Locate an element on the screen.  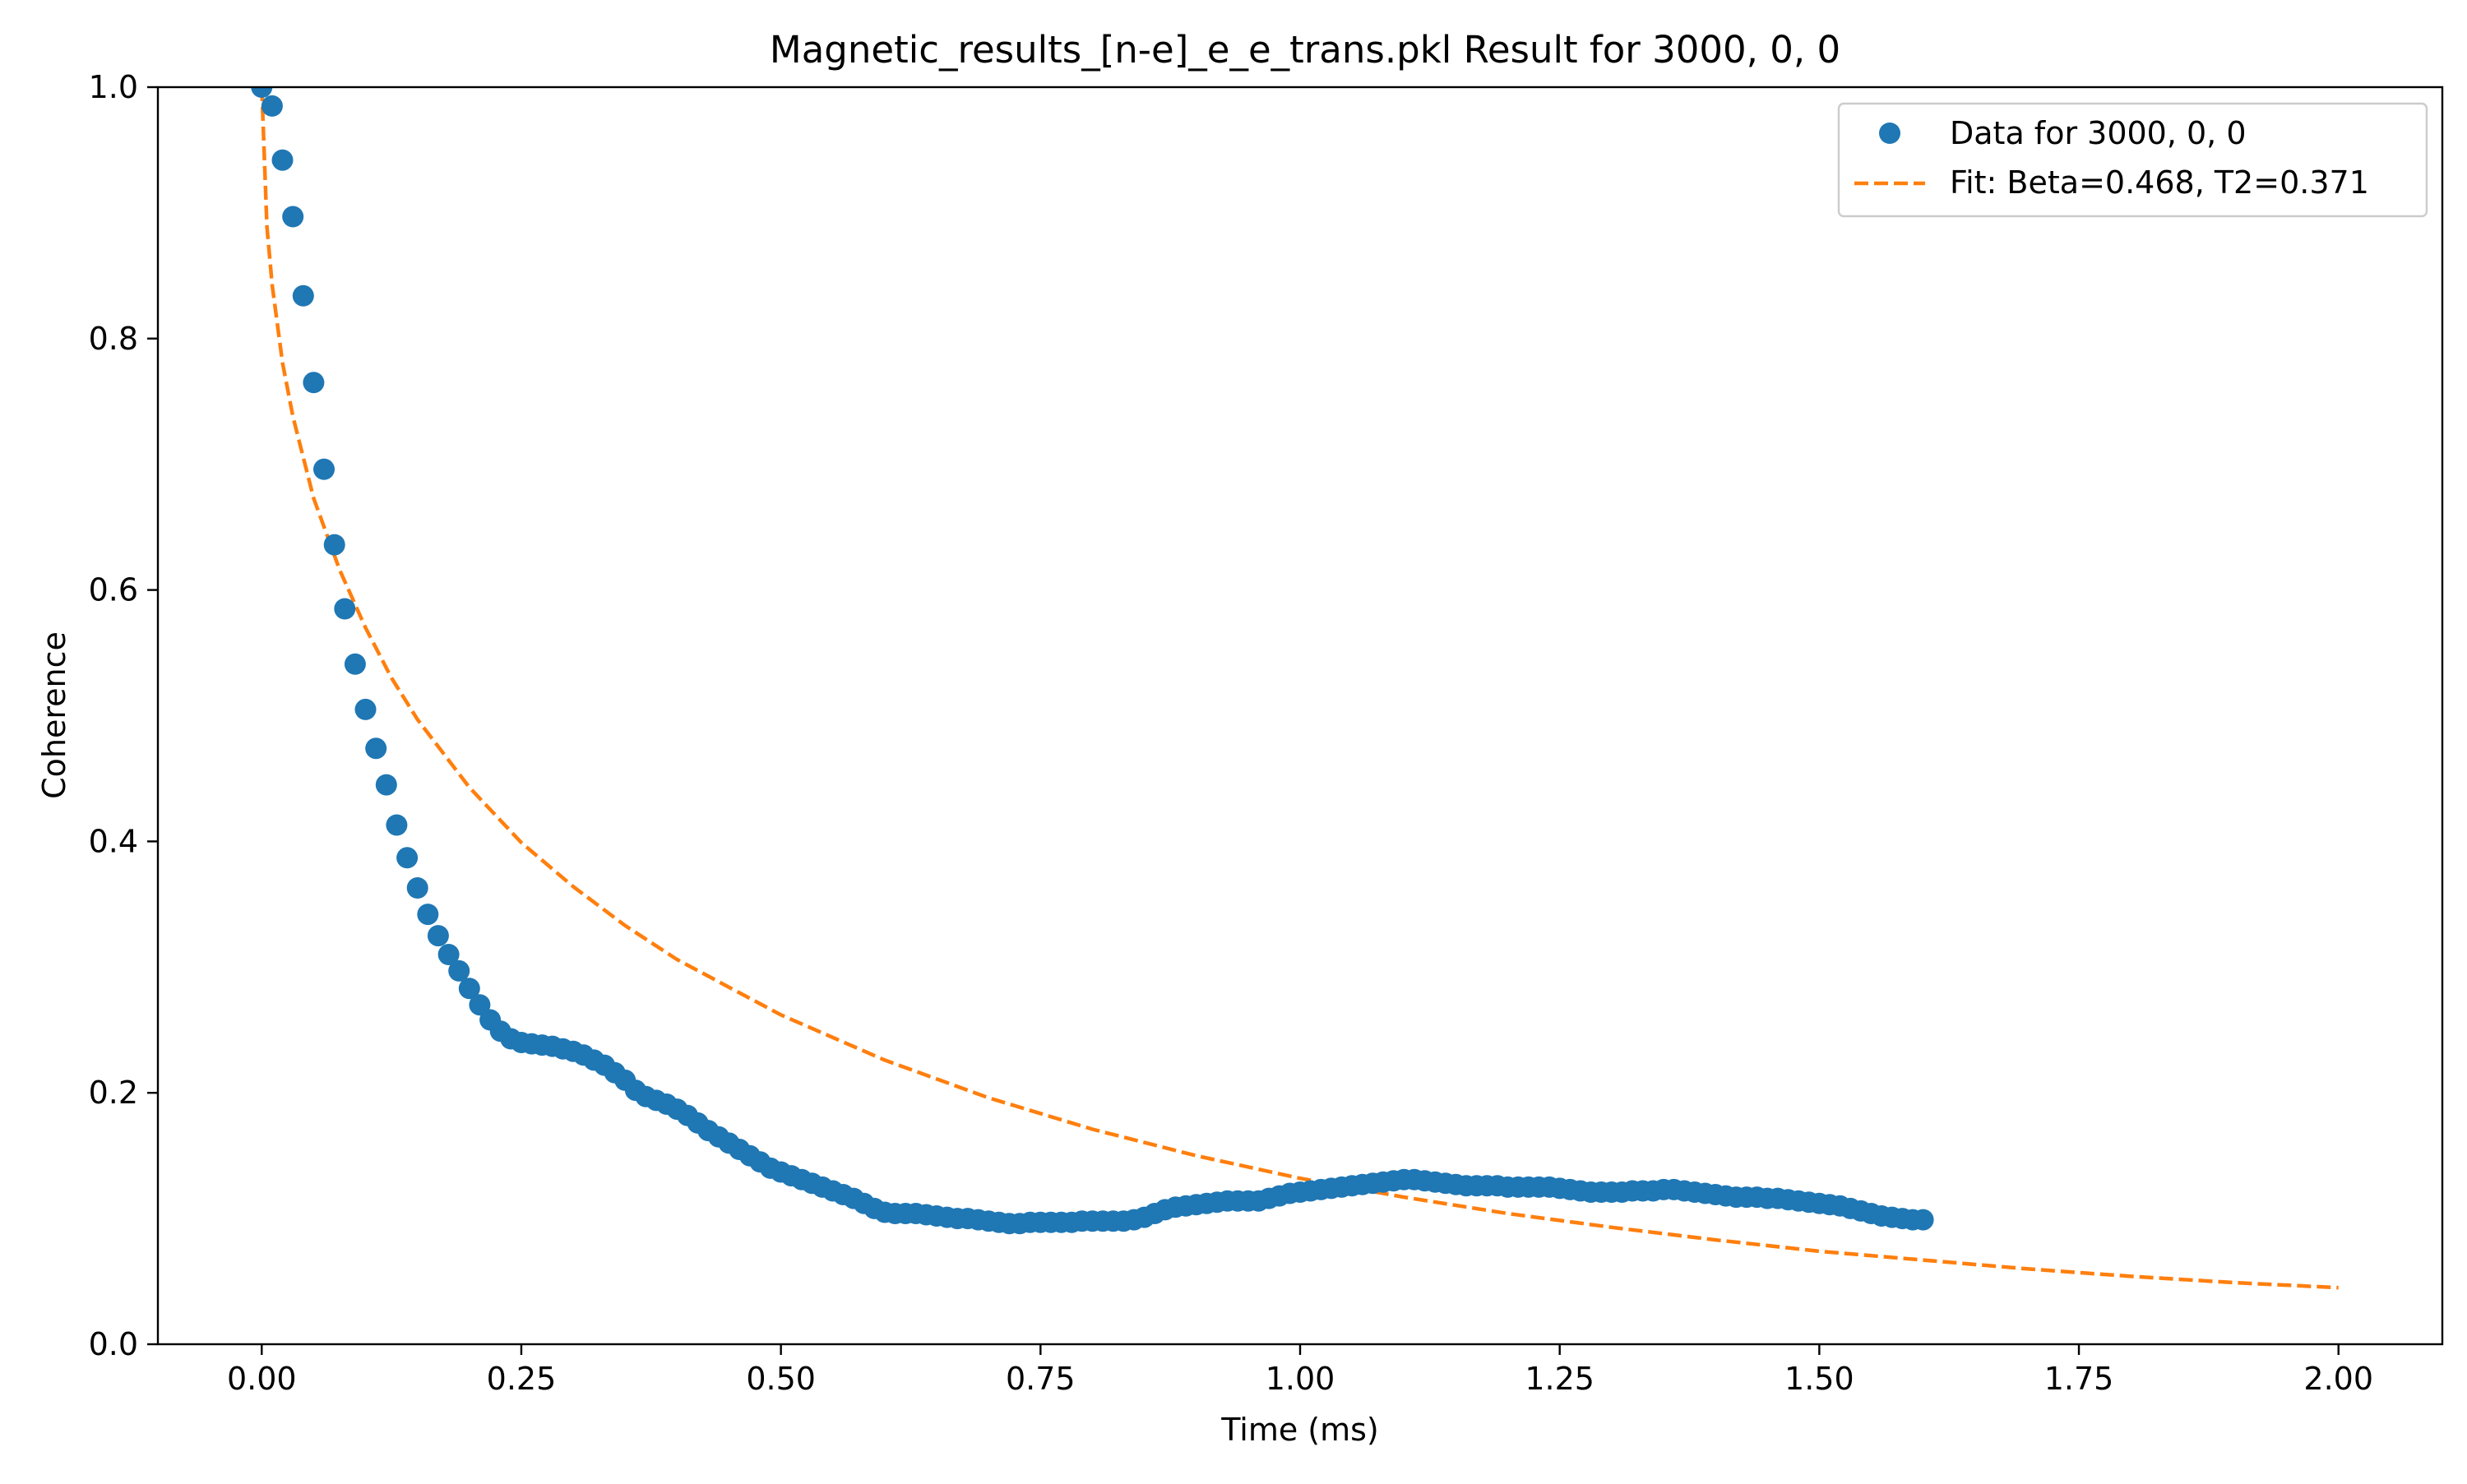
y-tick-label: 1.0 is located at coordinates (113, 87).